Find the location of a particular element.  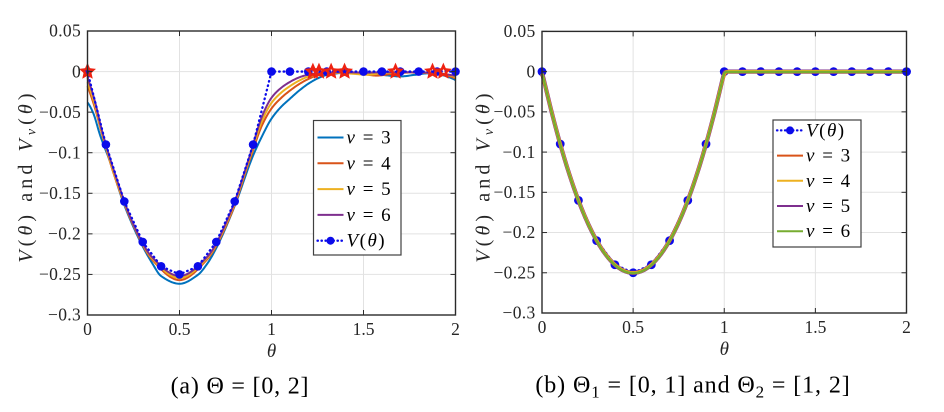

svg-text:(b) Θ1 = [0, 1] and Θ2 = [1, 2: (b) Θ1 = [0, 1] and Θ2 = [1, 2] is located at coordinates (692, 387).